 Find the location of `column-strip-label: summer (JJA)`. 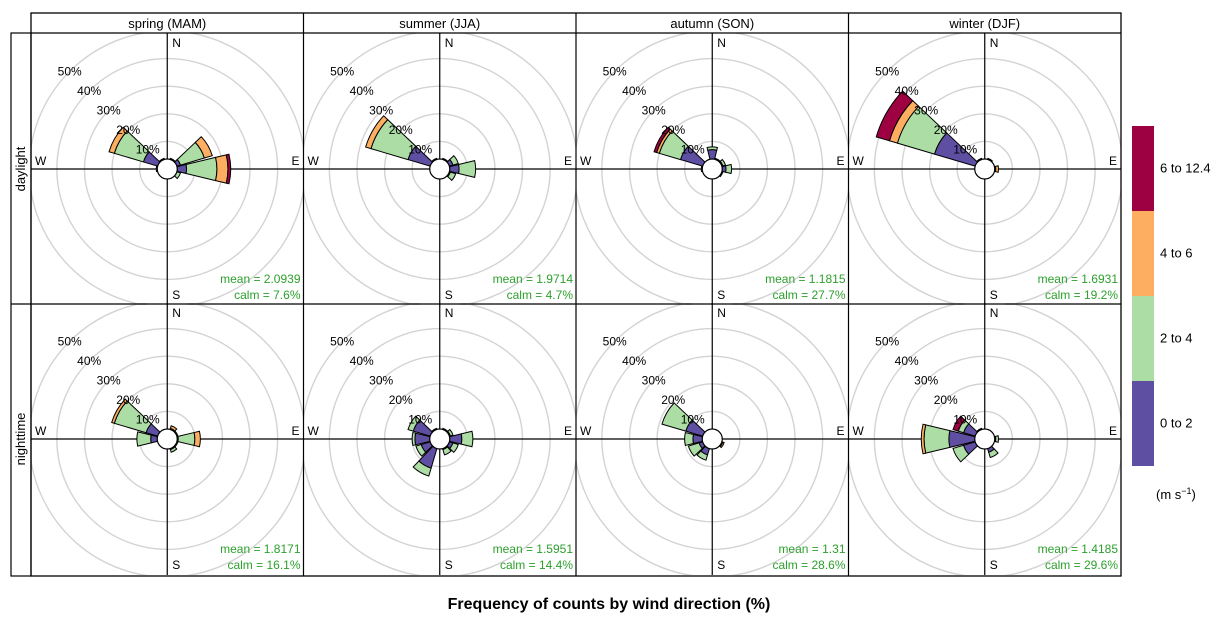

column-strip-label: summer (JJA) is located at coordinates (439, 23).